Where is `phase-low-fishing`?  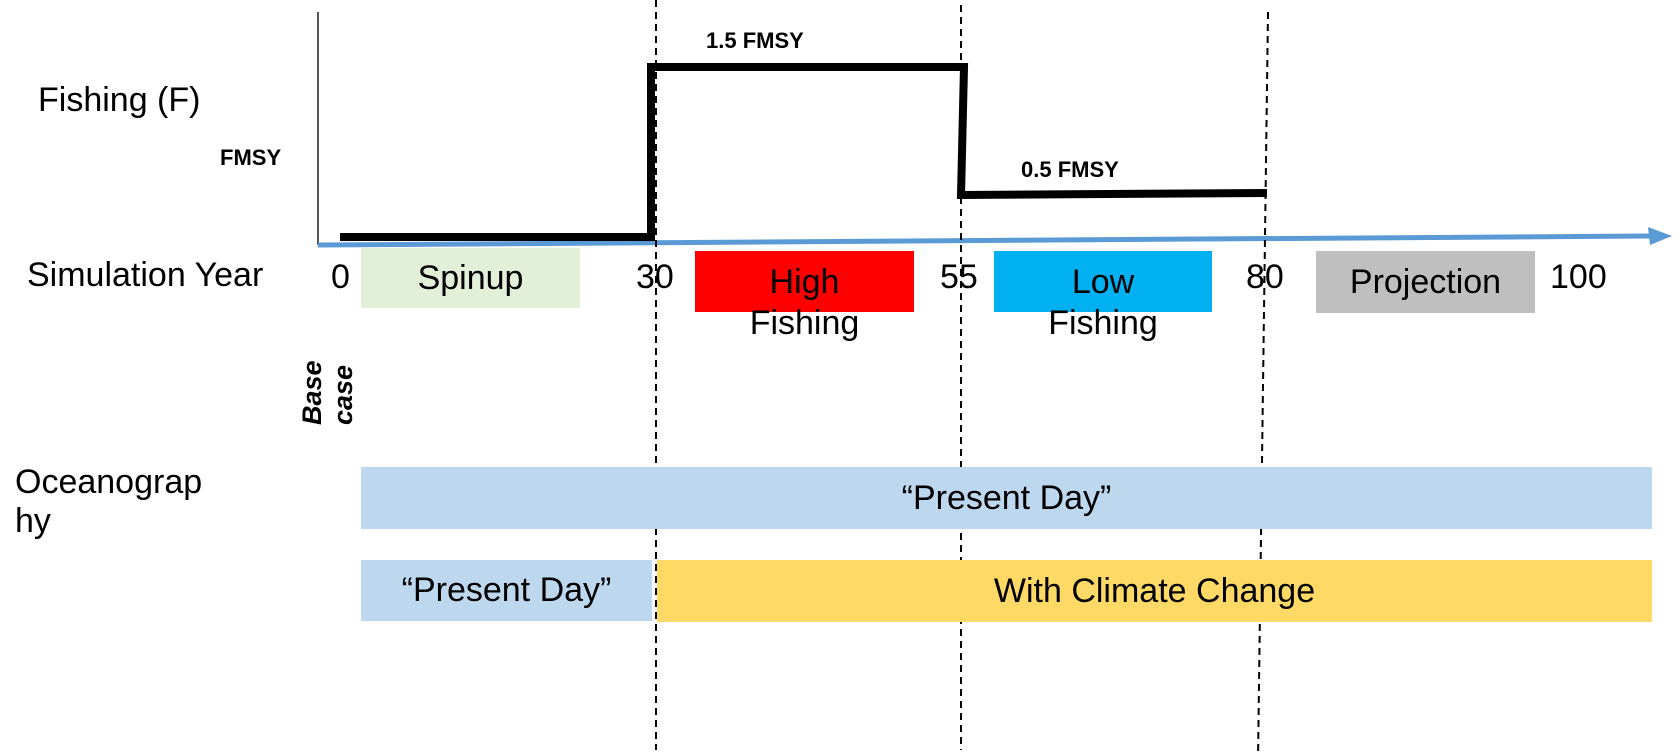 phase-low-fishing is located at coordinates (1103, 281).